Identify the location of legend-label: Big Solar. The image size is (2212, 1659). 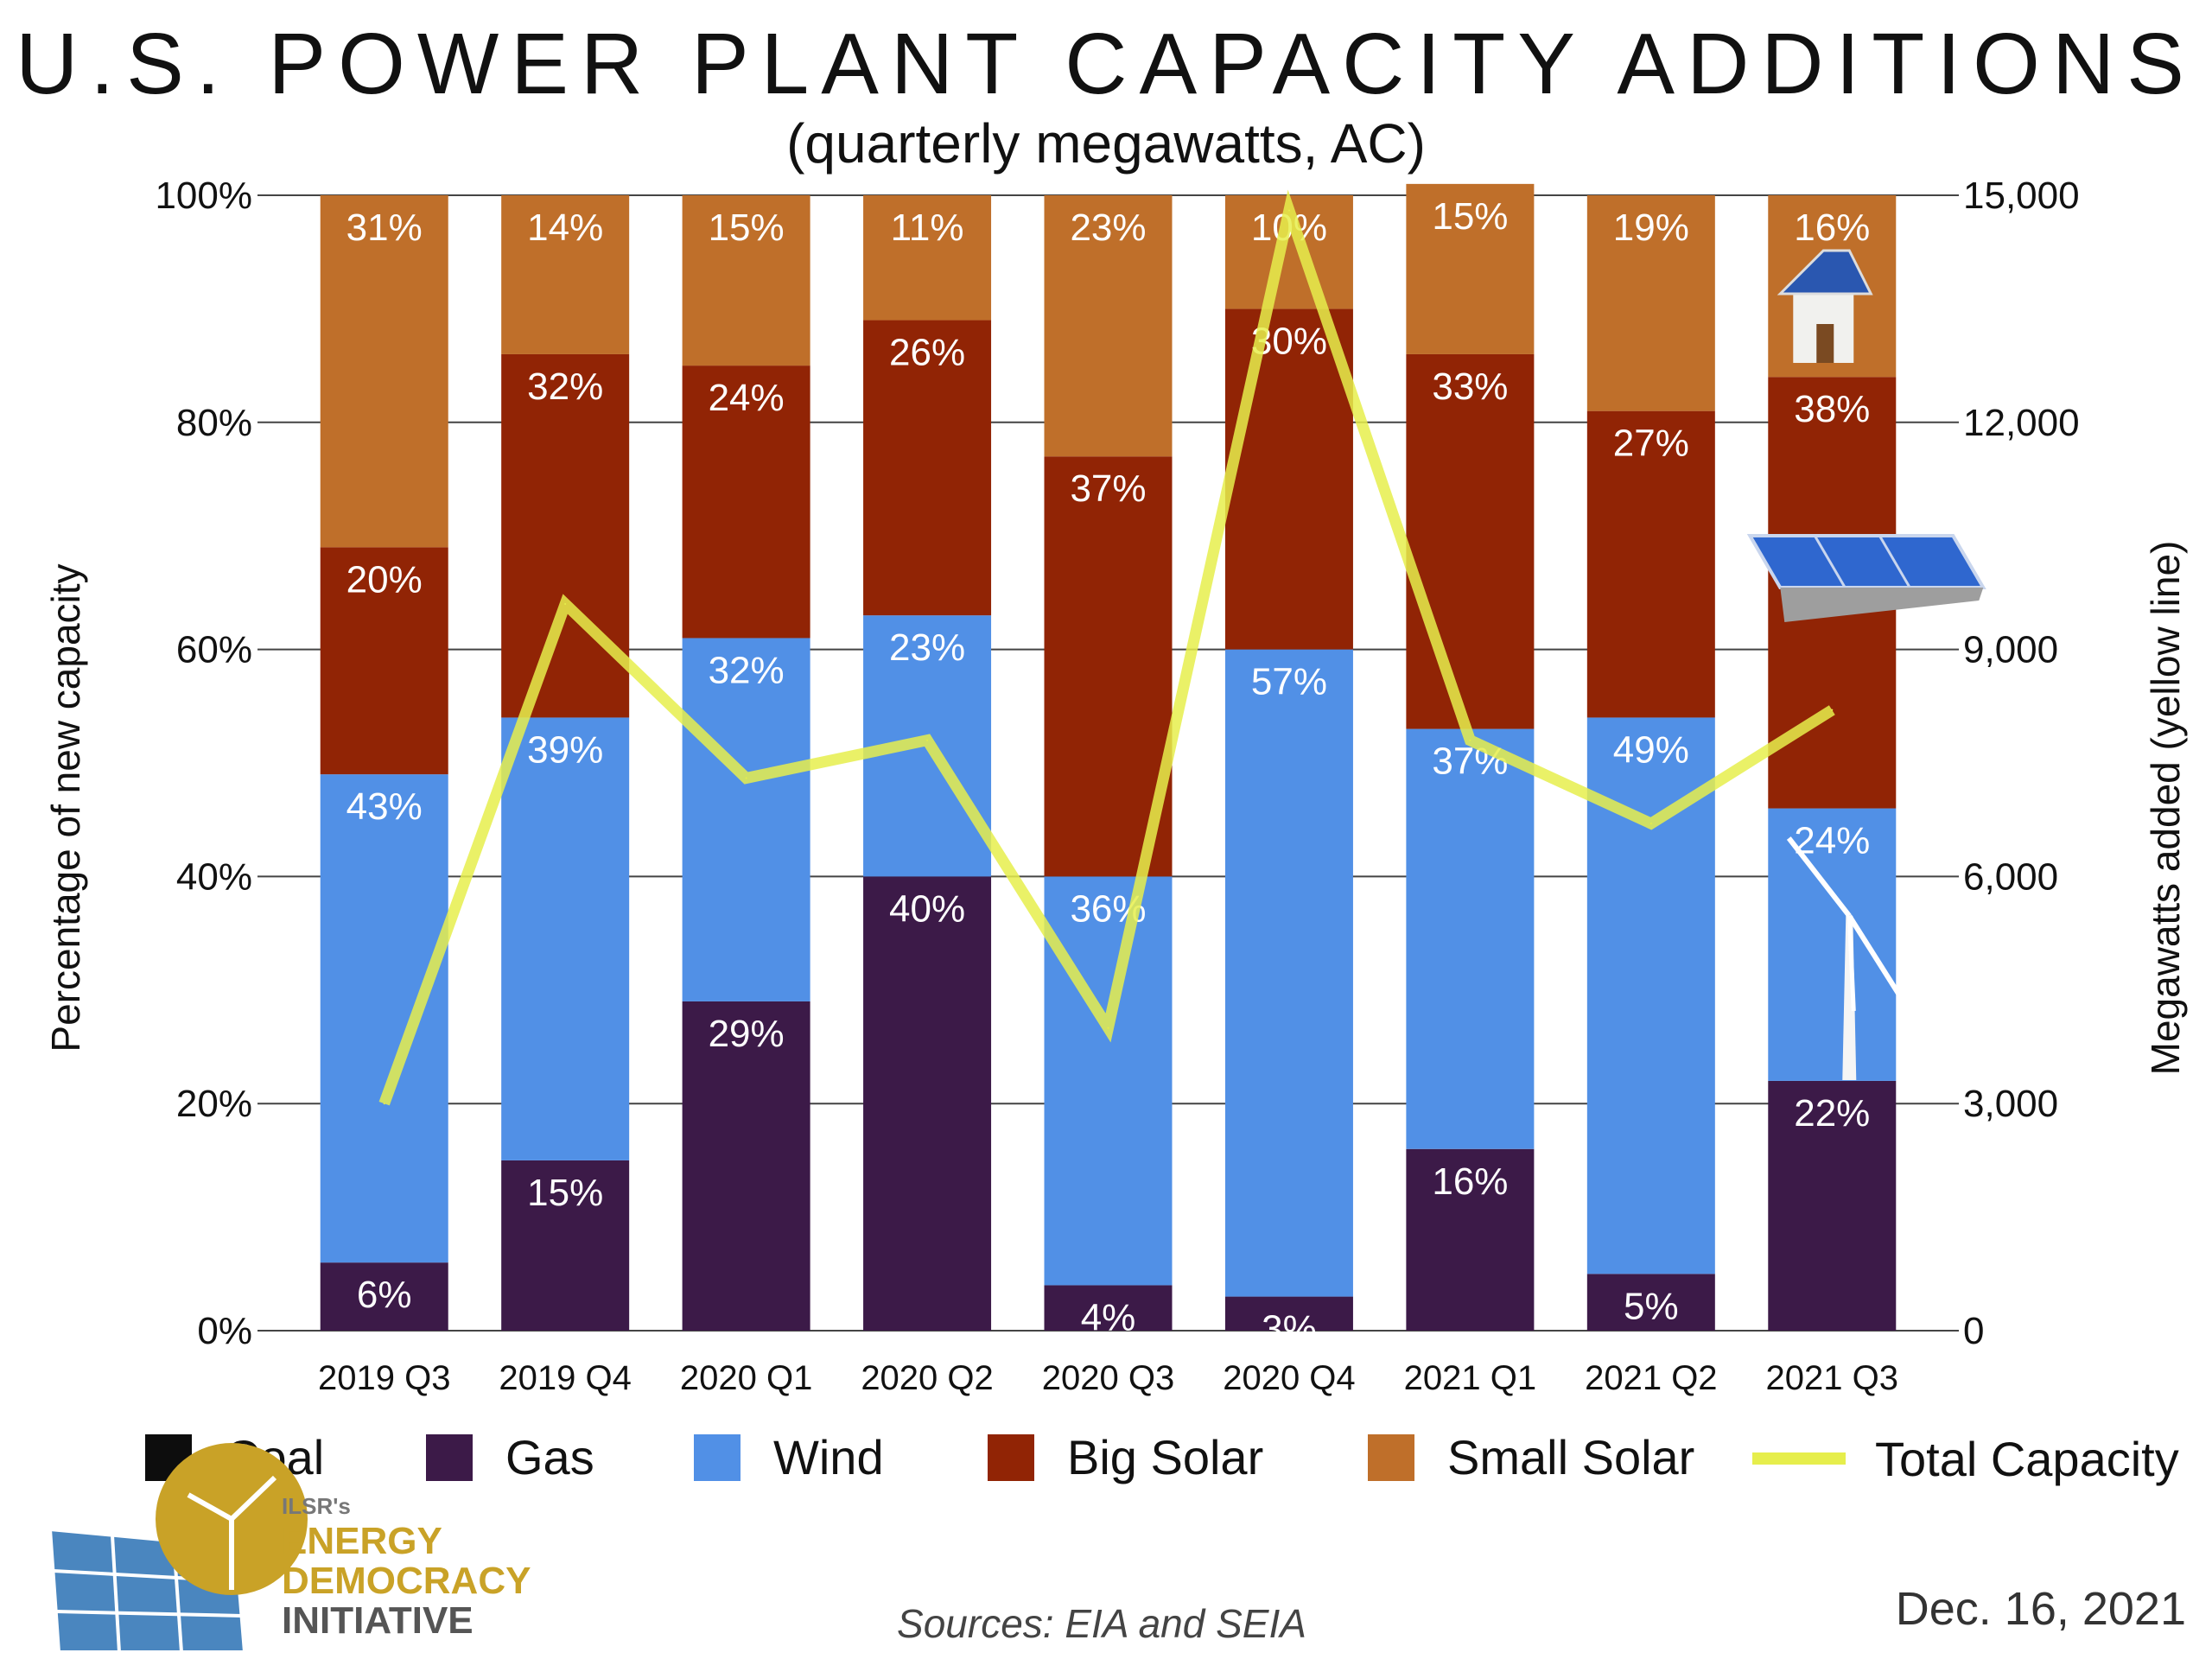
(1165, 1457).